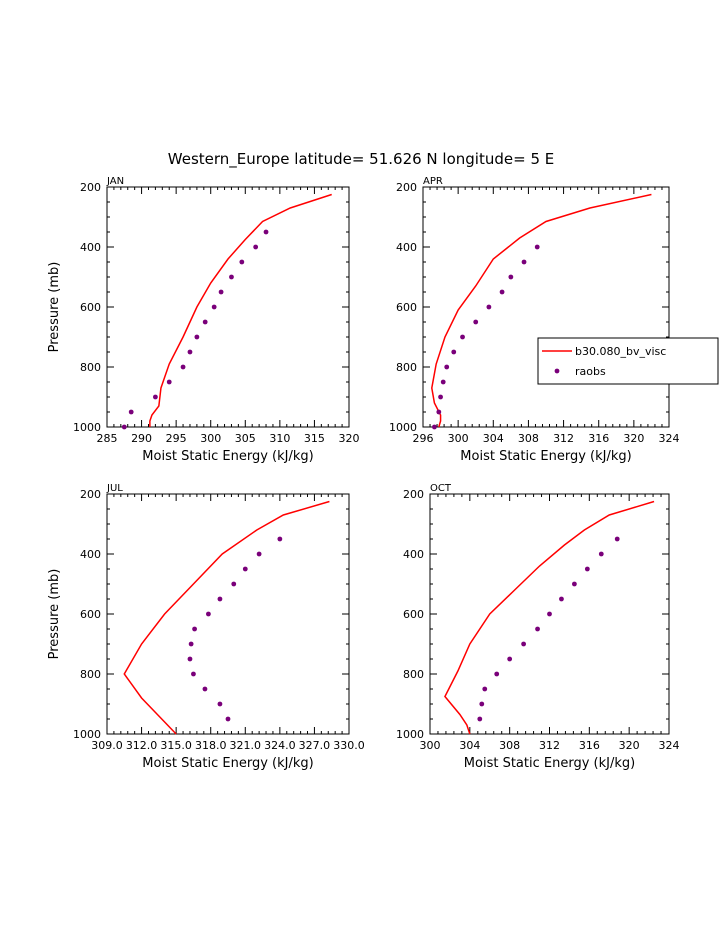 Image resolution: width=723 pixels, height=935 pixels. I want to click on legend-box, so click(628, 361).